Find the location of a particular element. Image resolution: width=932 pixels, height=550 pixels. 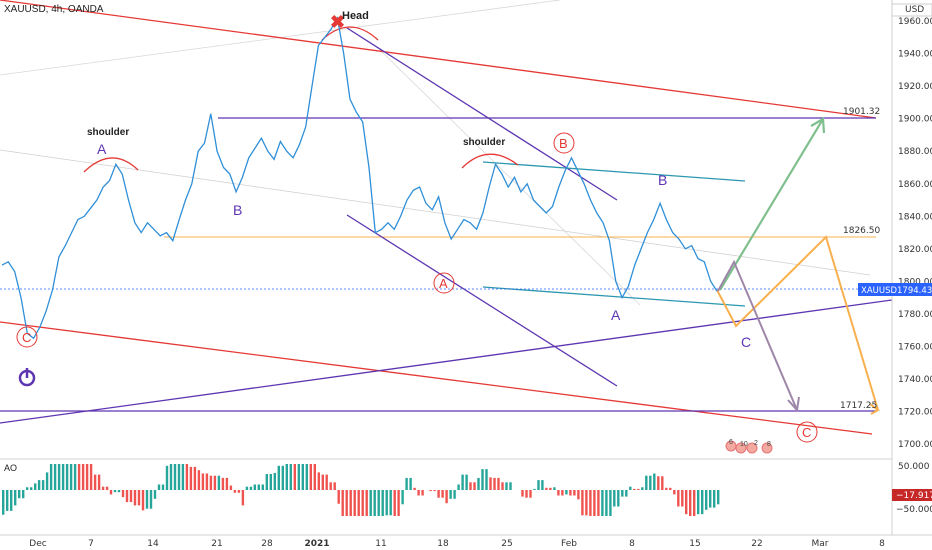

teal-lower is located at coordinates (614, 296).